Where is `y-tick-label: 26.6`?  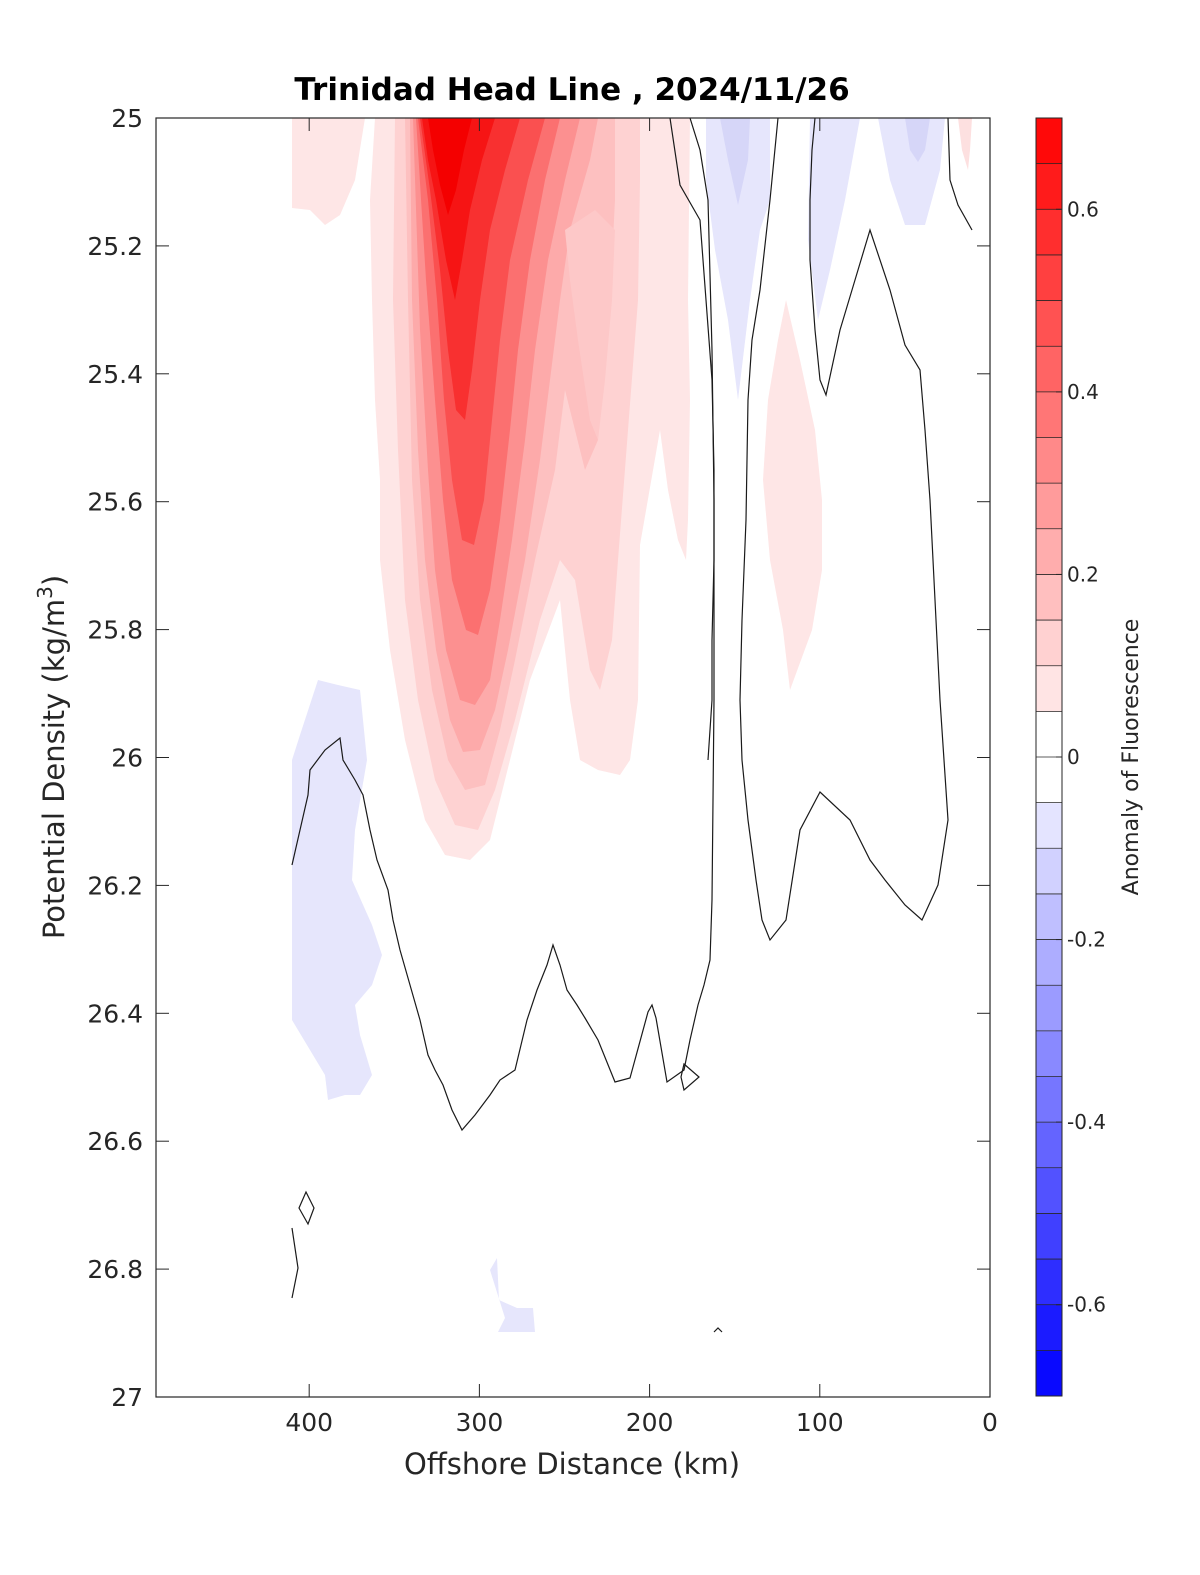
y-tick-label: 26.6 is located at coordinates (115, 1141).